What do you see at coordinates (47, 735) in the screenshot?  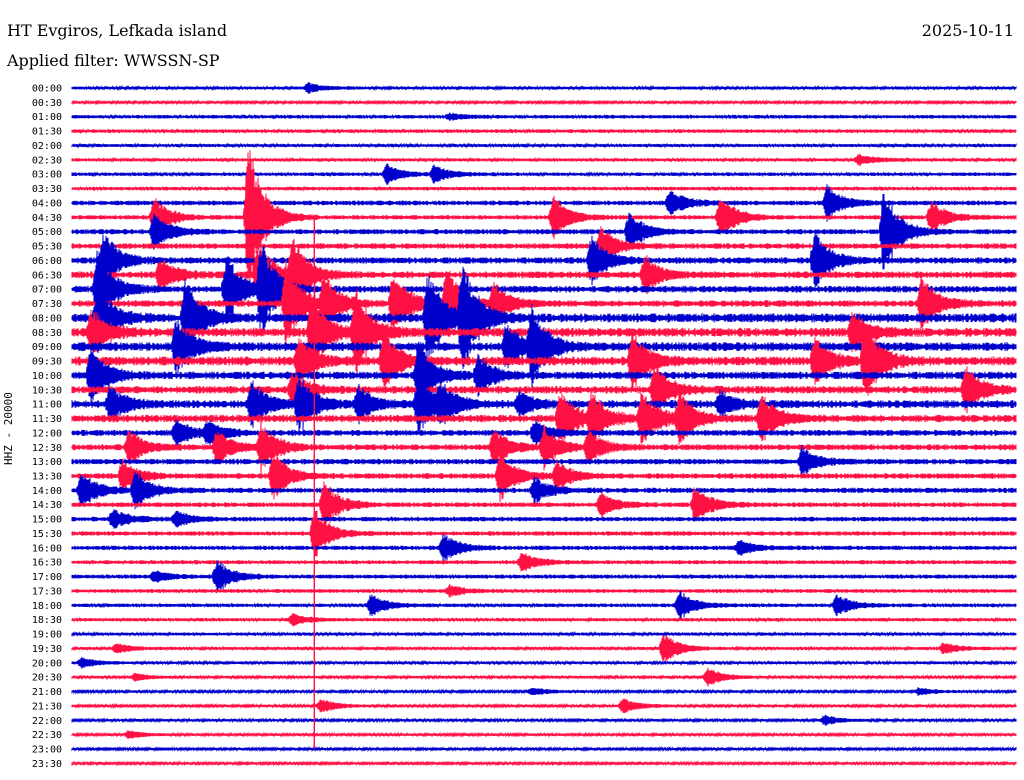 I see `time-tick-label: 22:30` at bounding box center [47, 735].